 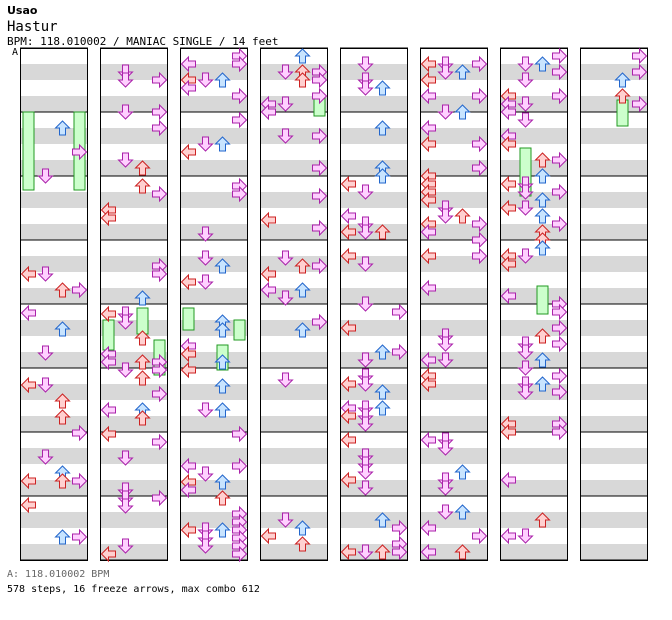 I want to click on col-1-frame, so click(x=54, y=304).